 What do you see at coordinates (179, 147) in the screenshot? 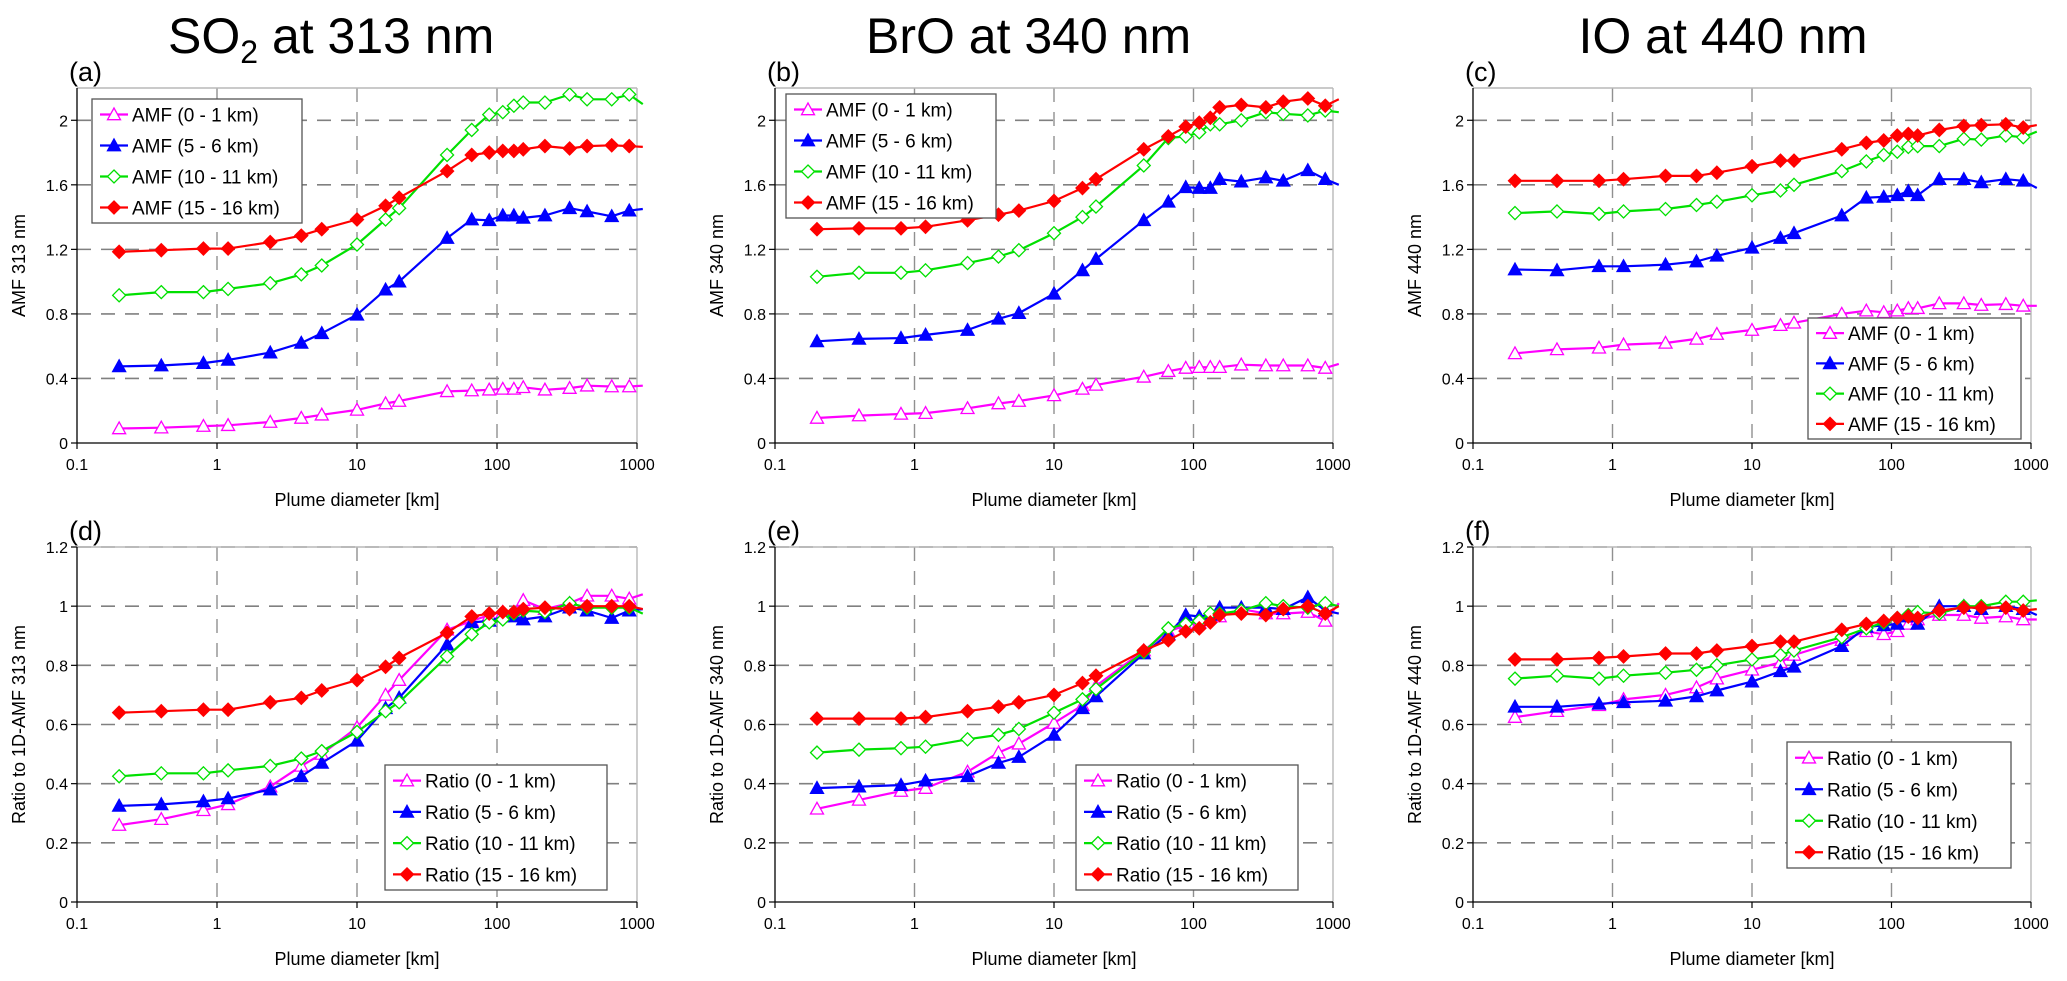
I see `legend-item: AMF (5 - 6 km)` at bounding box center [179, 147].